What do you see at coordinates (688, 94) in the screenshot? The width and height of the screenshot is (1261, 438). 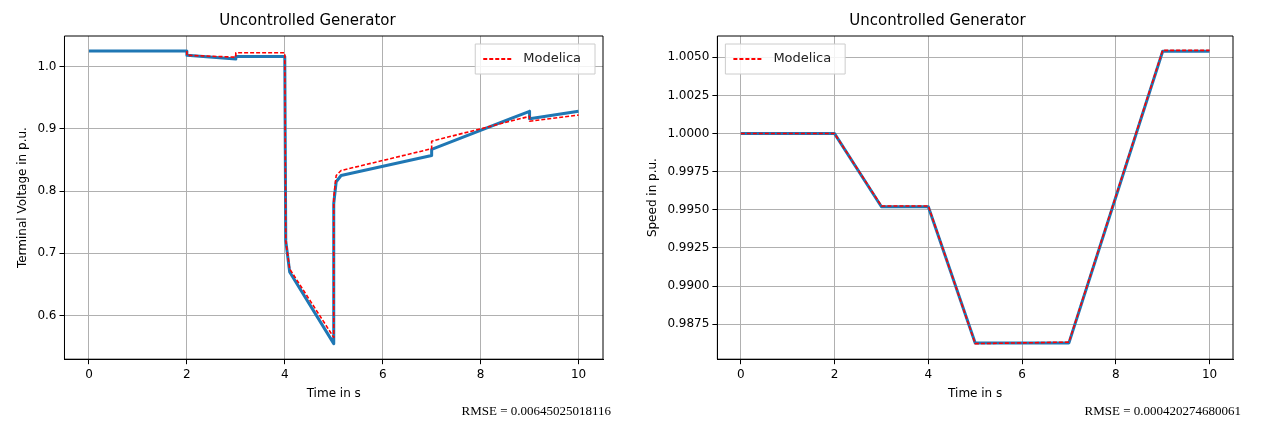 I see `y-tick-label: 1.0025` at bounding box center [688, 94].